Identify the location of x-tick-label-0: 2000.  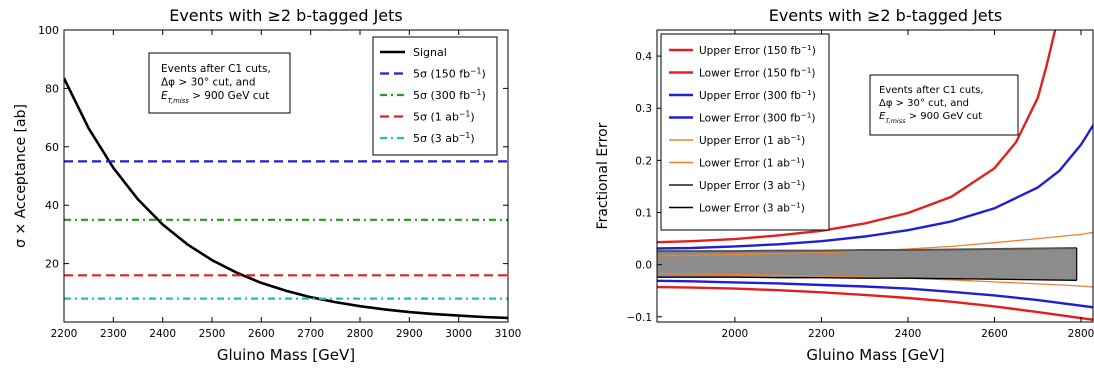
(735, 334).